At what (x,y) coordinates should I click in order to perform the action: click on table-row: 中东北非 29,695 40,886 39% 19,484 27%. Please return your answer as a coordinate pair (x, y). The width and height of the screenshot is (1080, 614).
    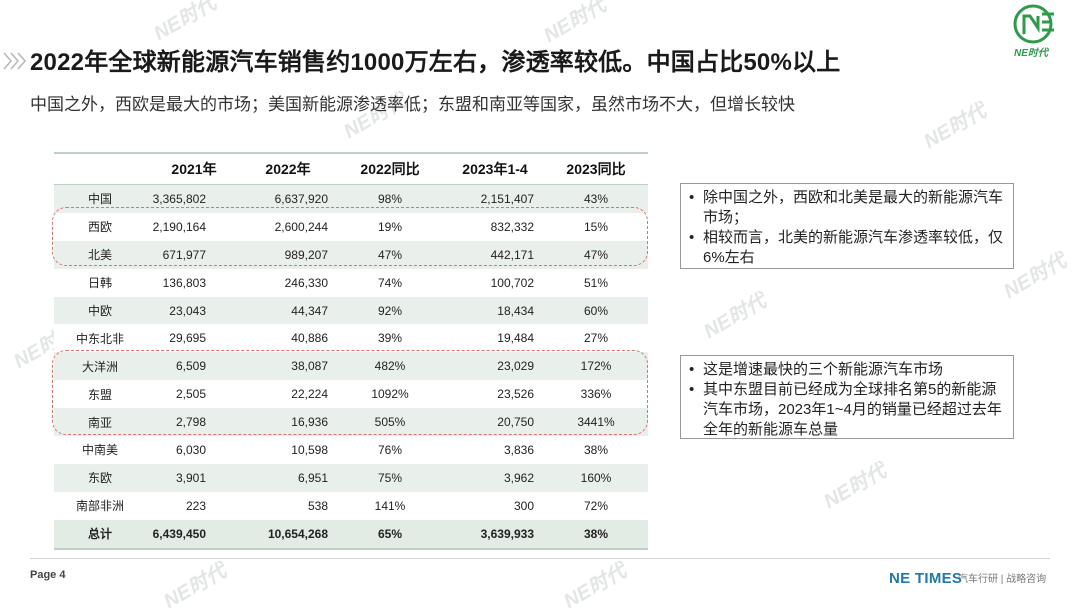
    Looking at the image, I should click on (351, 338).